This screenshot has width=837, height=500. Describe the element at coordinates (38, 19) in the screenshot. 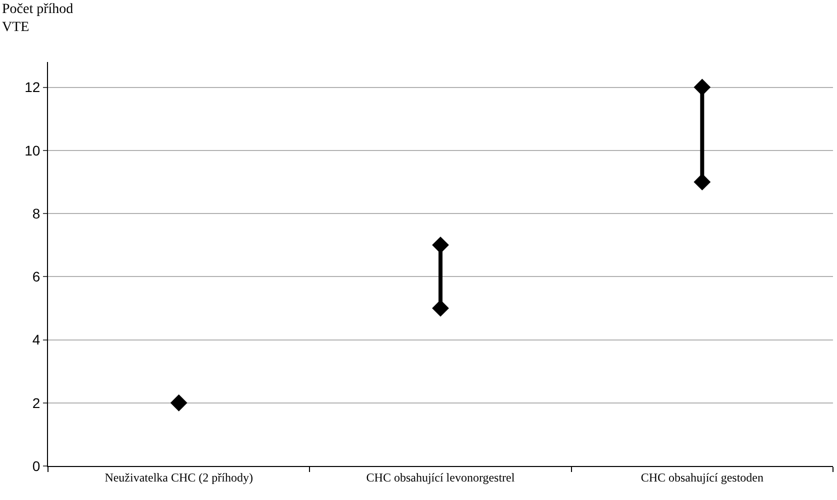

I see `y-axis-title: Počet příhod VTE` at that location.